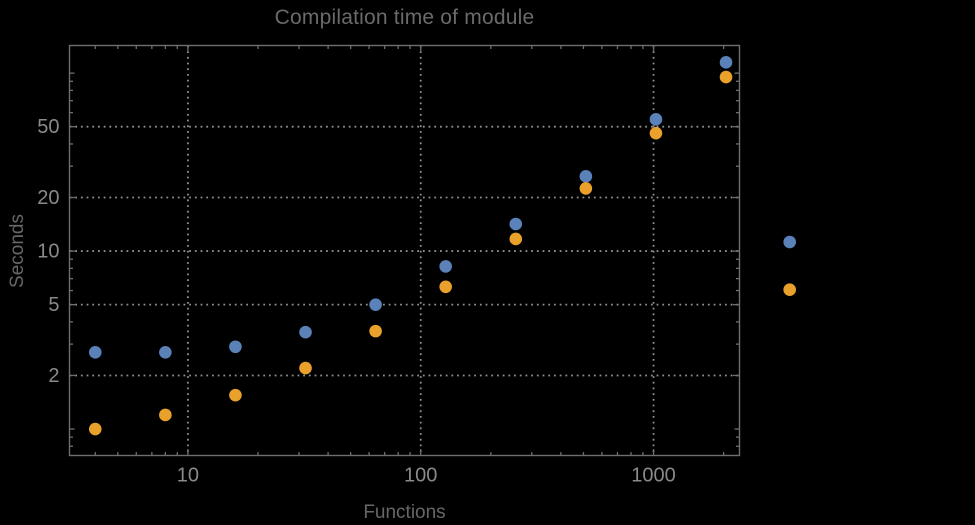  I want to click on x-tick-label: 10, so click(188, 476).